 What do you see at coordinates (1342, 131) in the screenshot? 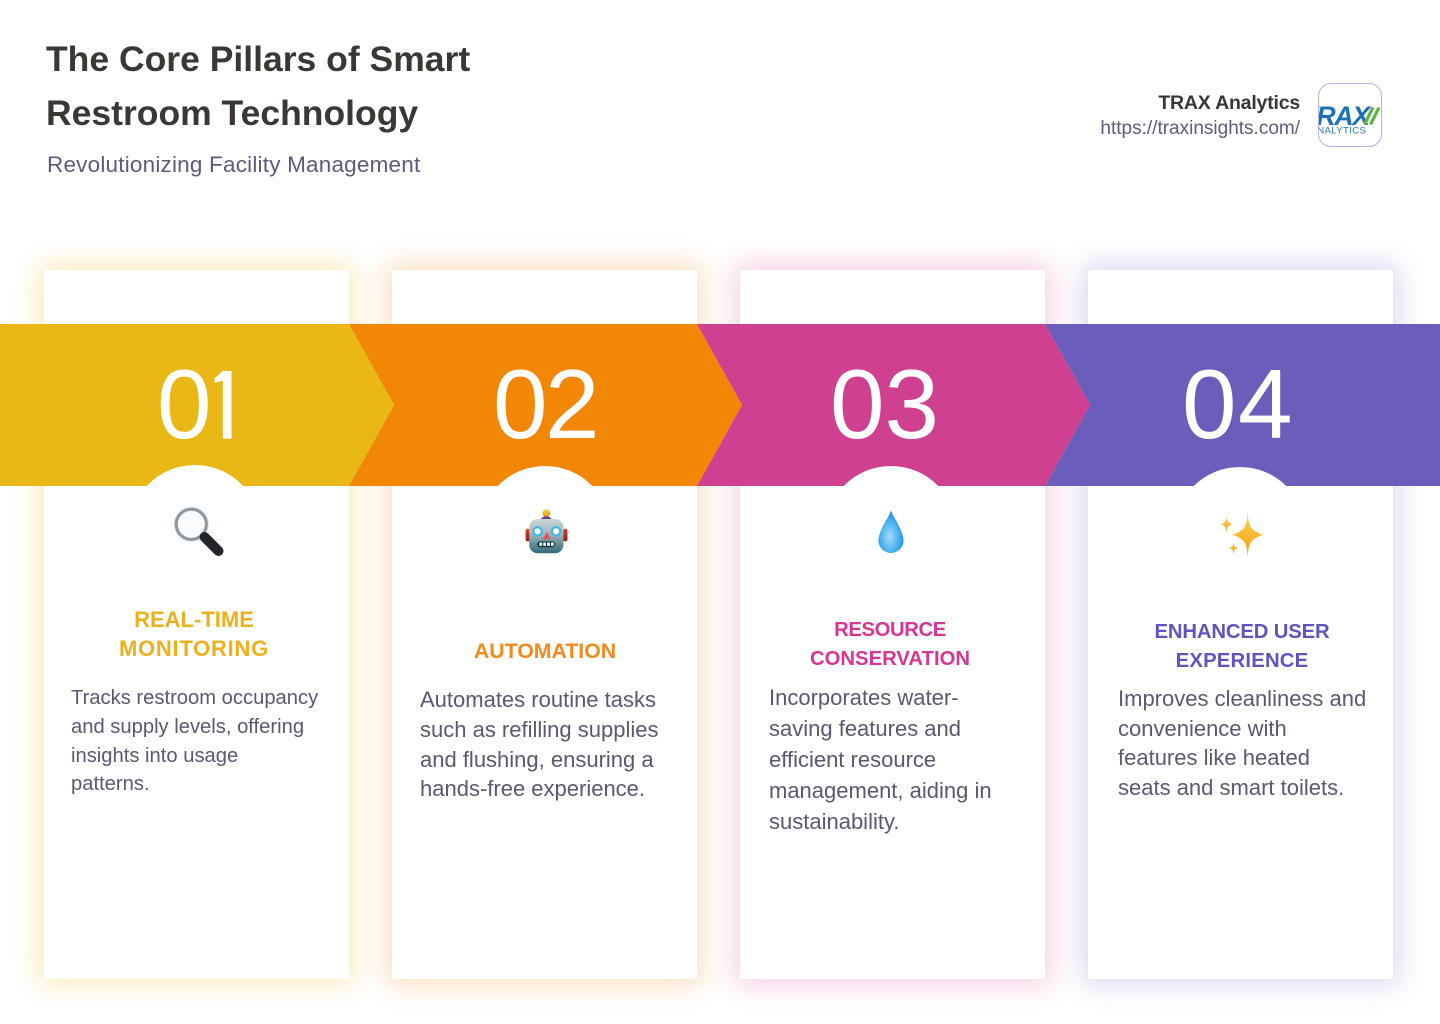
I see `svg-text: ANALYTICS` at bounding box center [1342, 131].